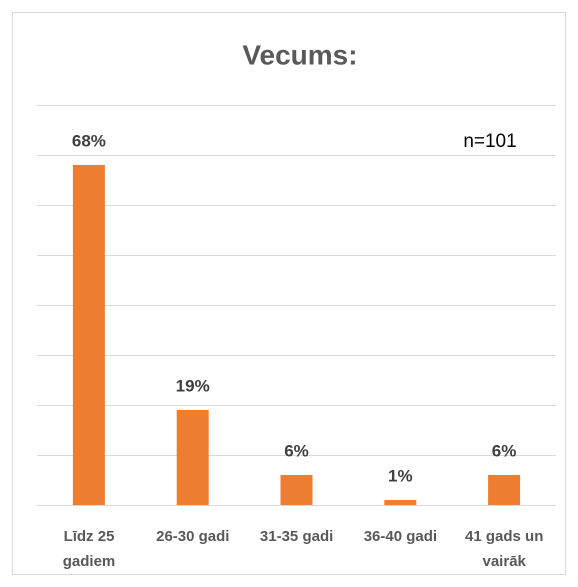 This screenshot has height=587, width=578. What do you see at coordinates (89, 549) in the screenshot?
I see `x-tick-label: Līdz 25 gadiem` at bounding box center [89, 549].